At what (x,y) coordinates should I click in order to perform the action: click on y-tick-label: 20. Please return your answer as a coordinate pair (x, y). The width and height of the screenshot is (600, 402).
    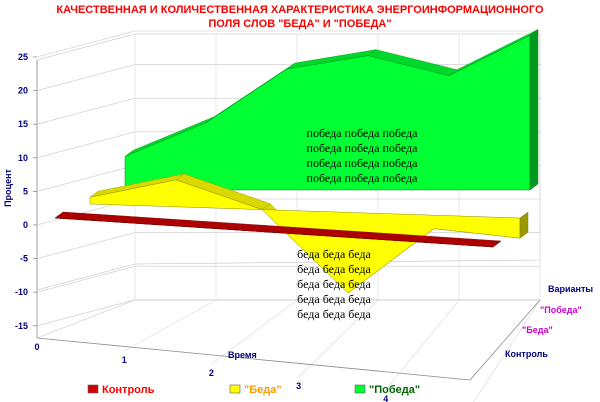
    Looking at the image, I should click on (23, 91).